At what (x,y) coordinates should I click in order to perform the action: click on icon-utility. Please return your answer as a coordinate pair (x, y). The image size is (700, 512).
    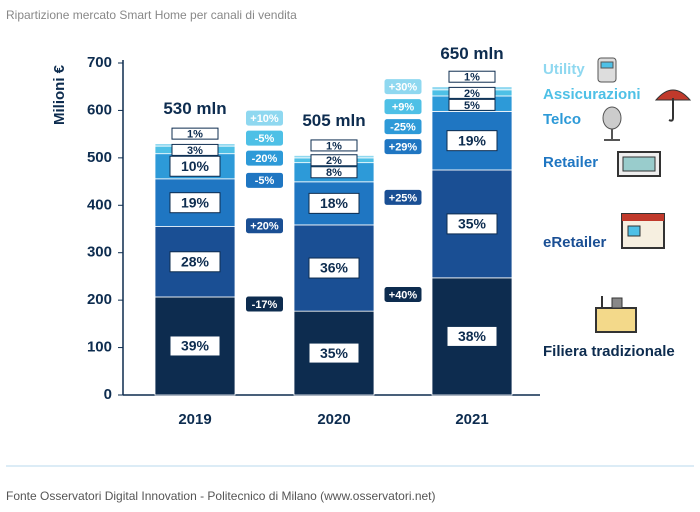
    Looking at the image, I should click on (607, 70).